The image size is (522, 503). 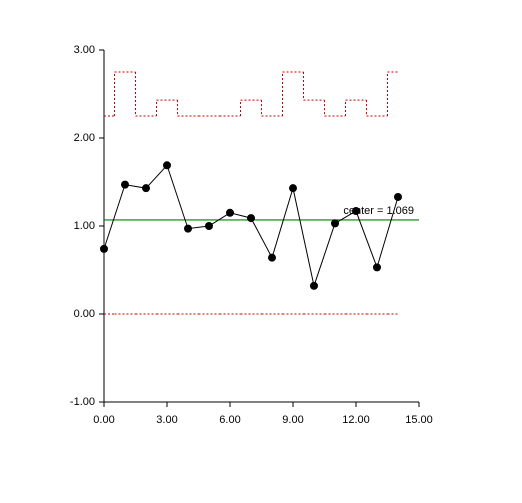 I want to click on x-tick-label: 6.00, so click(x=229, y=420).